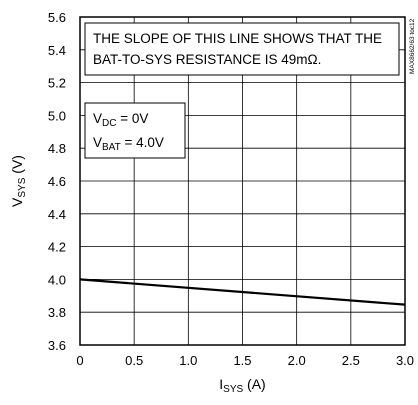 This screenshot has width=418, height=405. I want to click on x-tick-label: 0.5, so click(134, 360).